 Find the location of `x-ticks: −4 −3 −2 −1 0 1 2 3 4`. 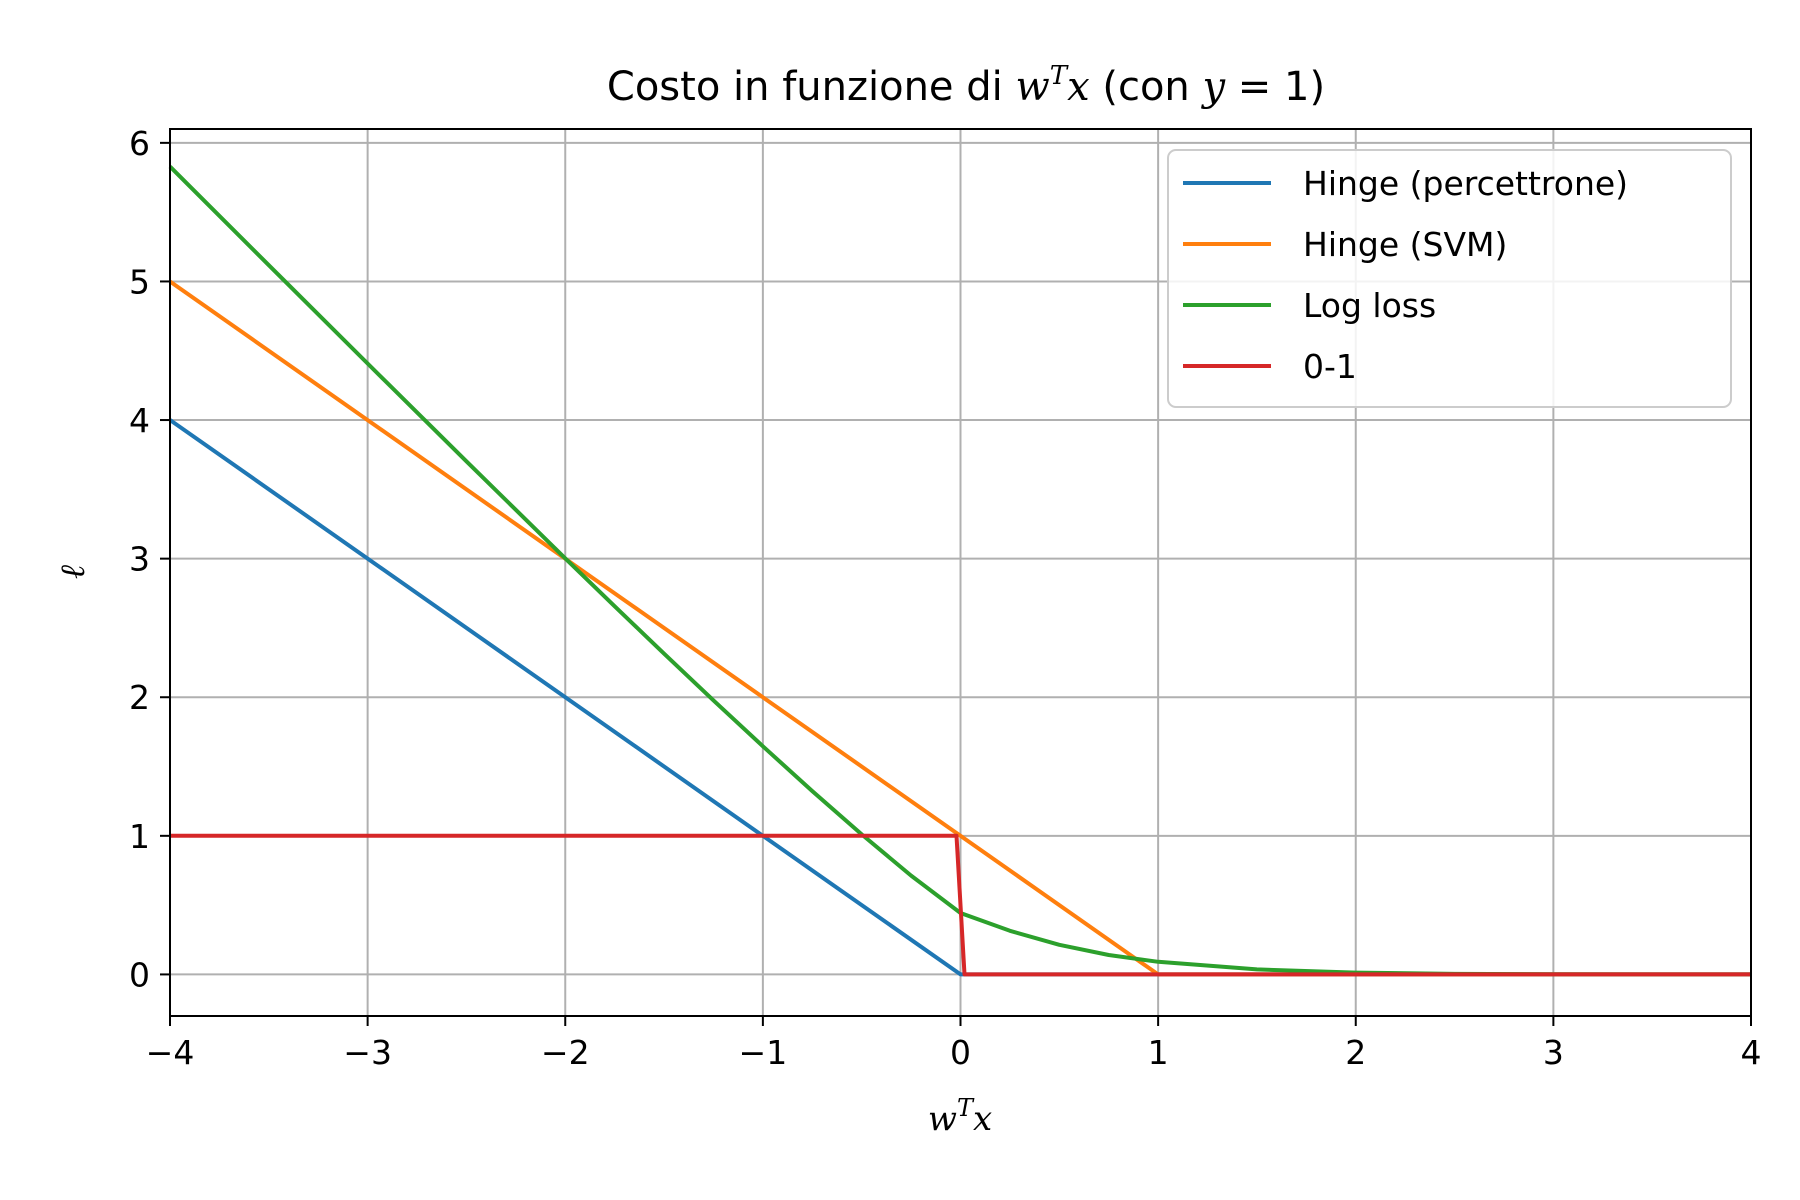

x-ticks: −4 −3 −2 −1 0 1 2 3 4 is located at coordinates (954, 1044).